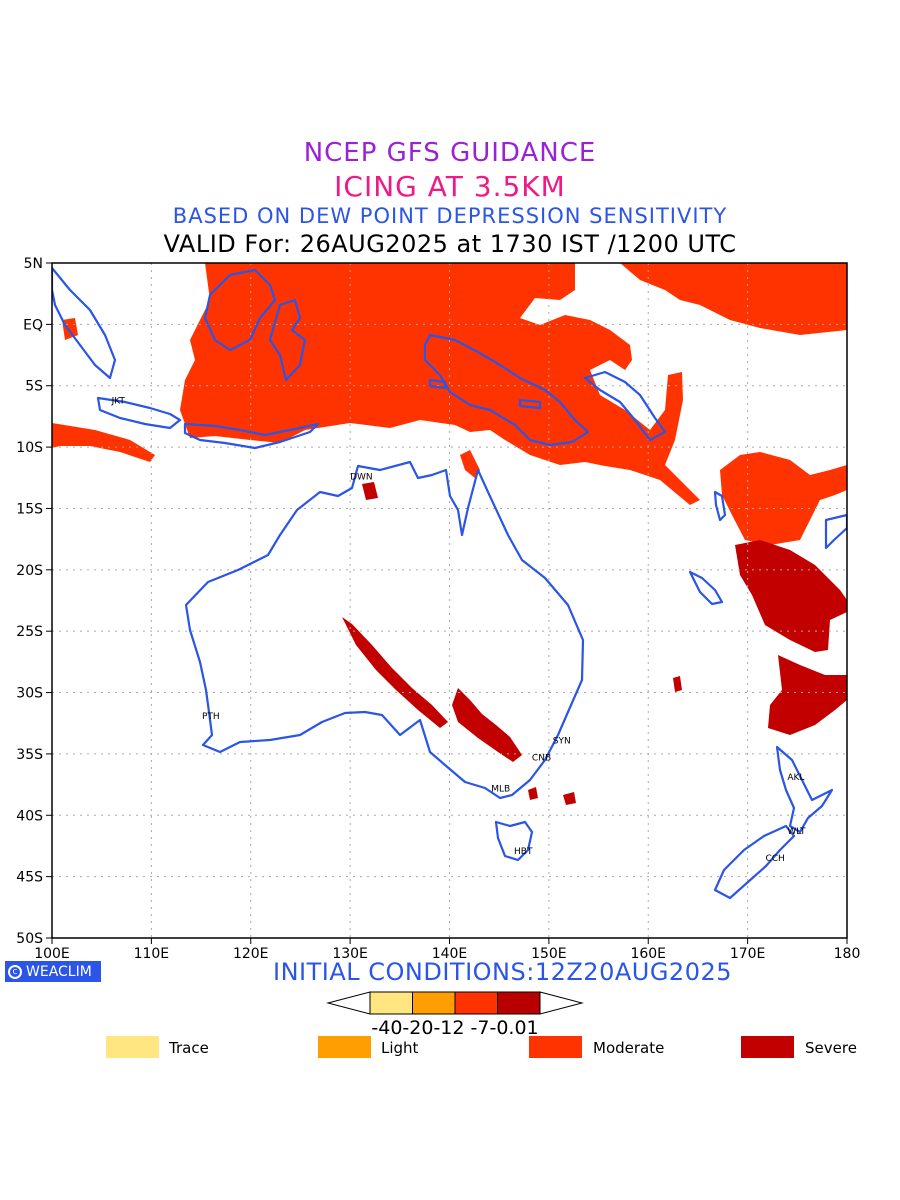 This screenshot has height=1200, width=900. Describe the element at coordinates (720, 506) in the screenshot. I see `vanuatu-coastline` at that location.